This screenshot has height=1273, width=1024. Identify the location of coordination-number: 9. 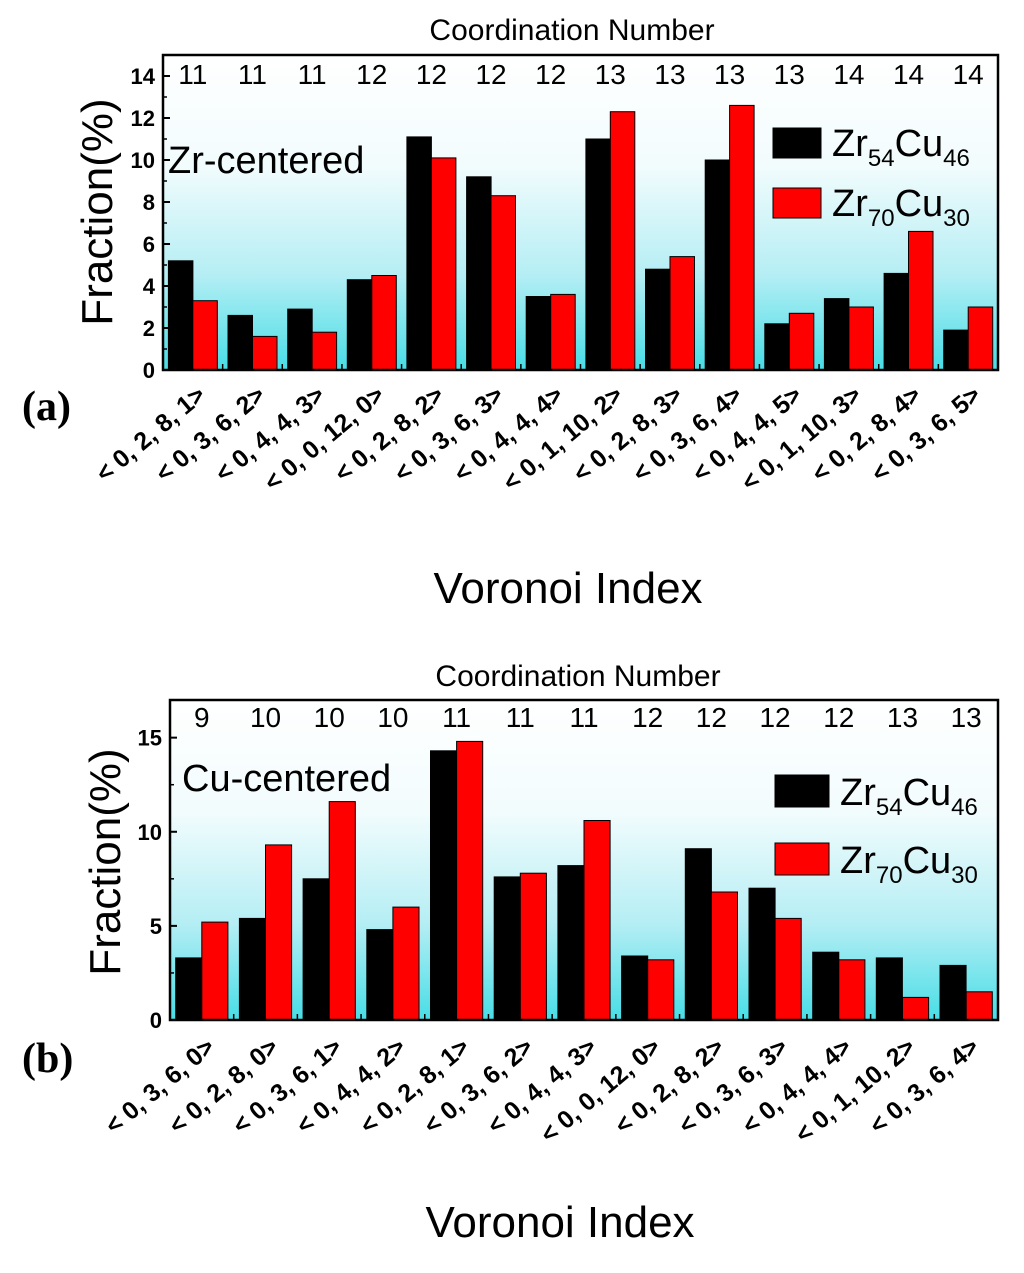
(202, 717).